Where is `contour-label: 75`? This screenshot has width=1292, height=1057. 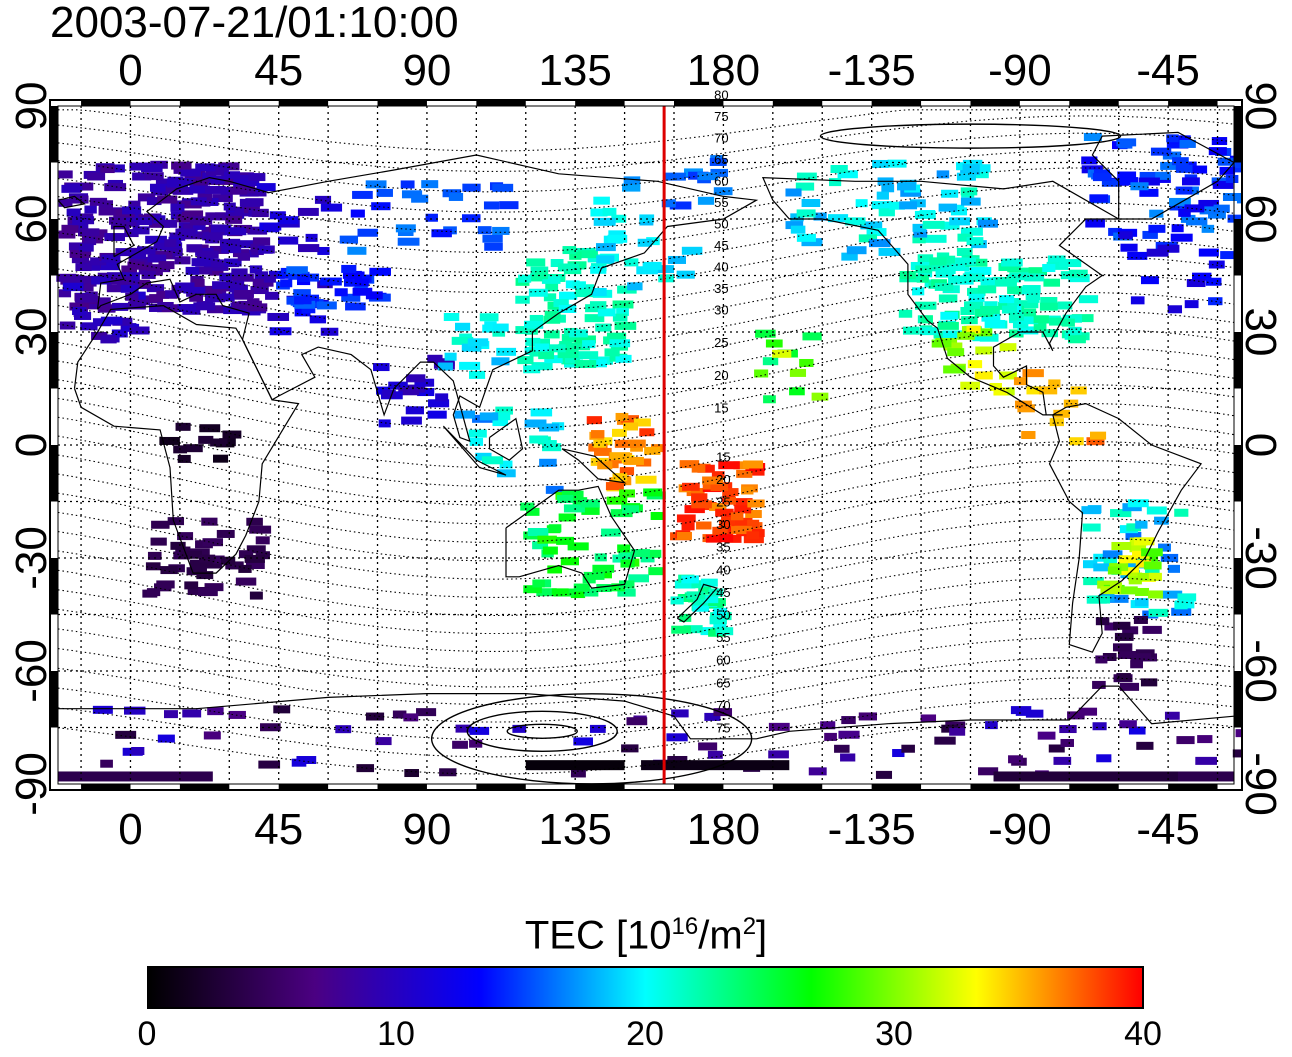 contour-label: 75 is located at coordinates (721, 116).